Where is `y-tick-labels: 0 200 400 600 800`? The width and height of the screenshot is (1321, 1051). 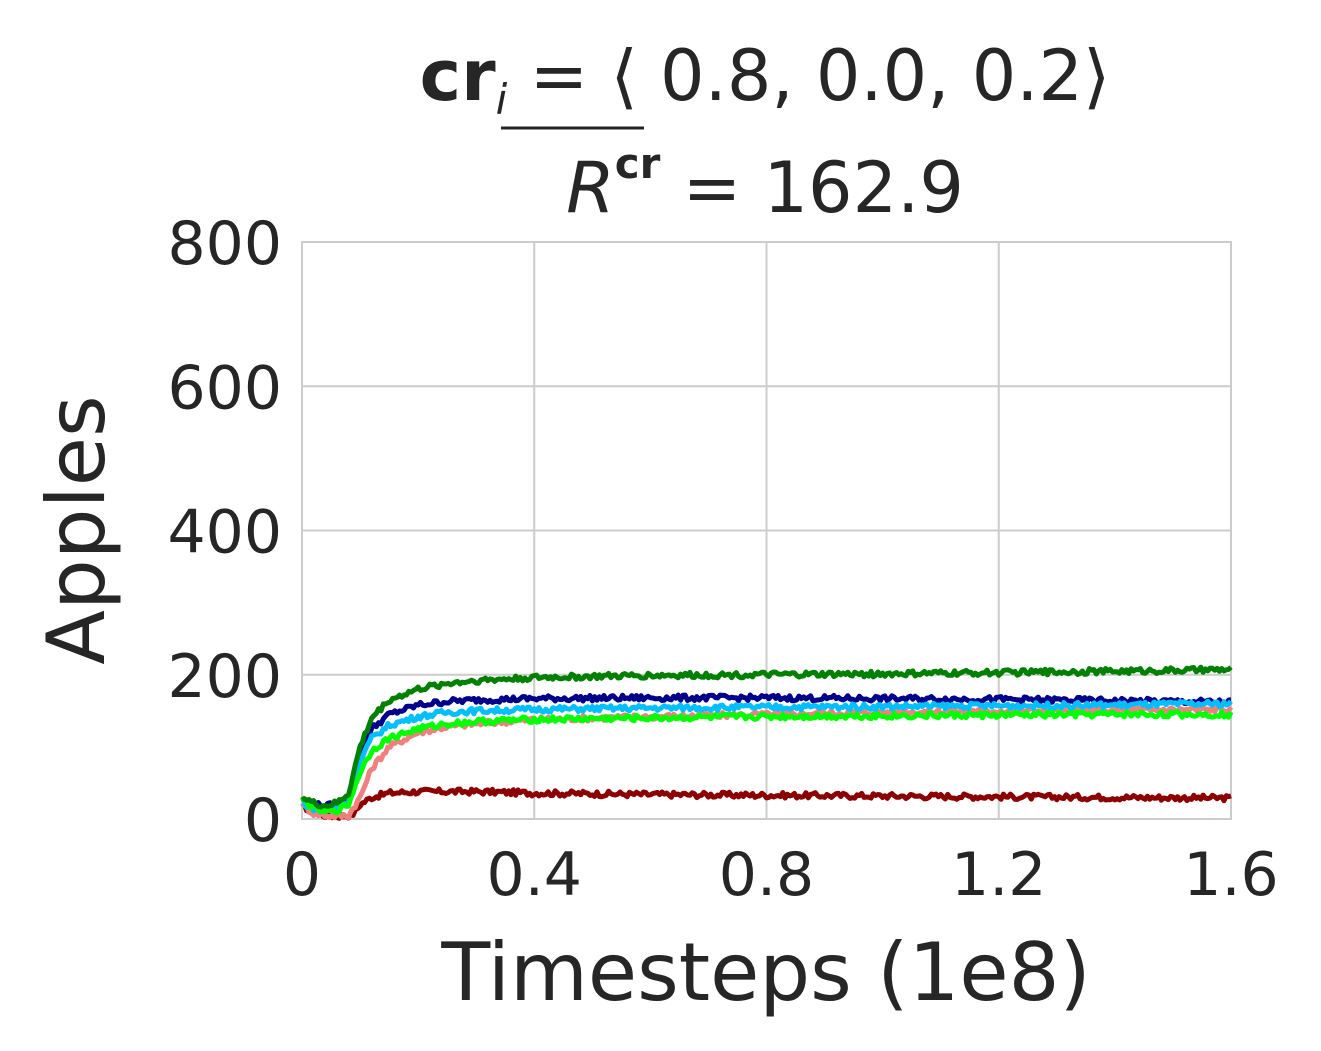 y-tick-labels: 0 200 400 600 800 is located at coordinates (224, 532).